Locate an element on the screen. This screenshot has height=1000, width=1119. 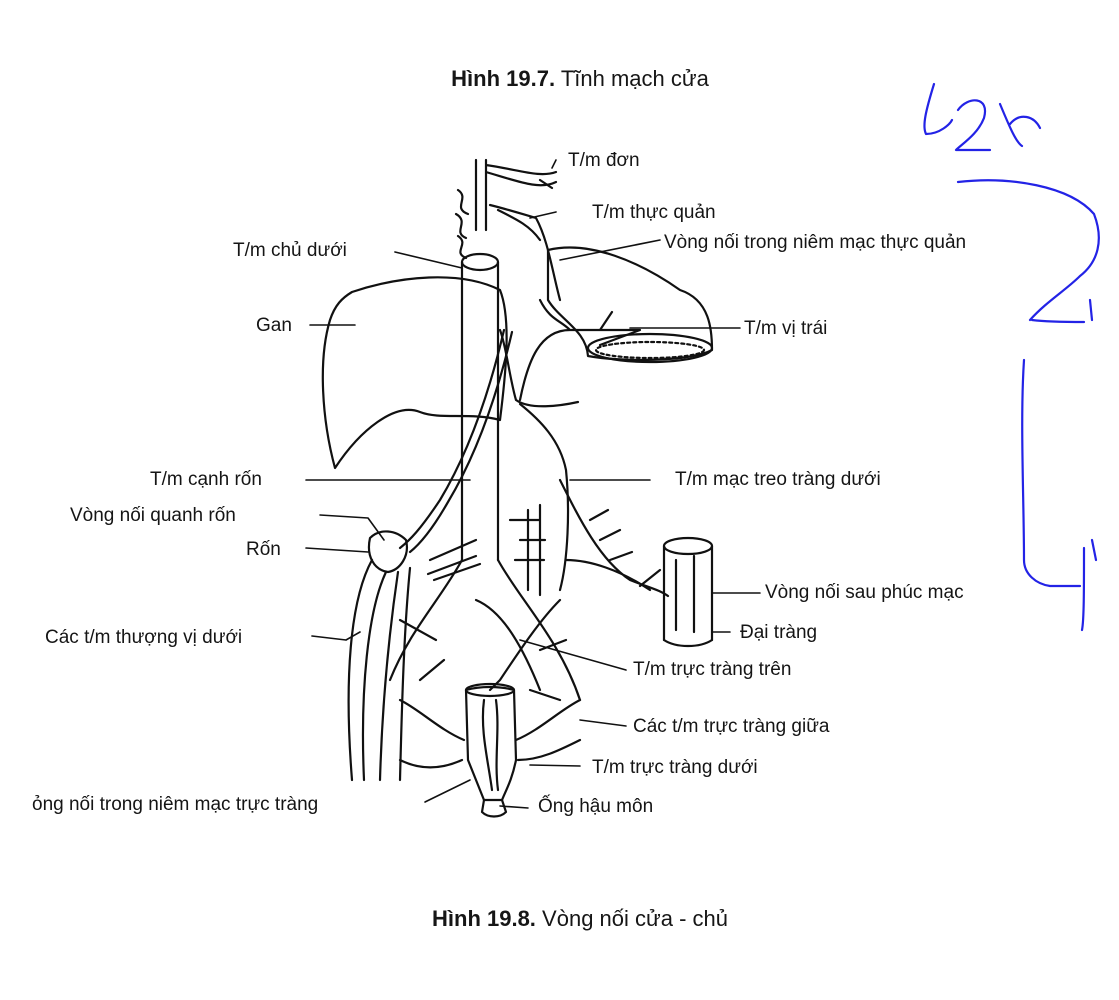
label-middle-rectal-veins: Các t/m trực tràng giữa is located at coordinates (731, 726).